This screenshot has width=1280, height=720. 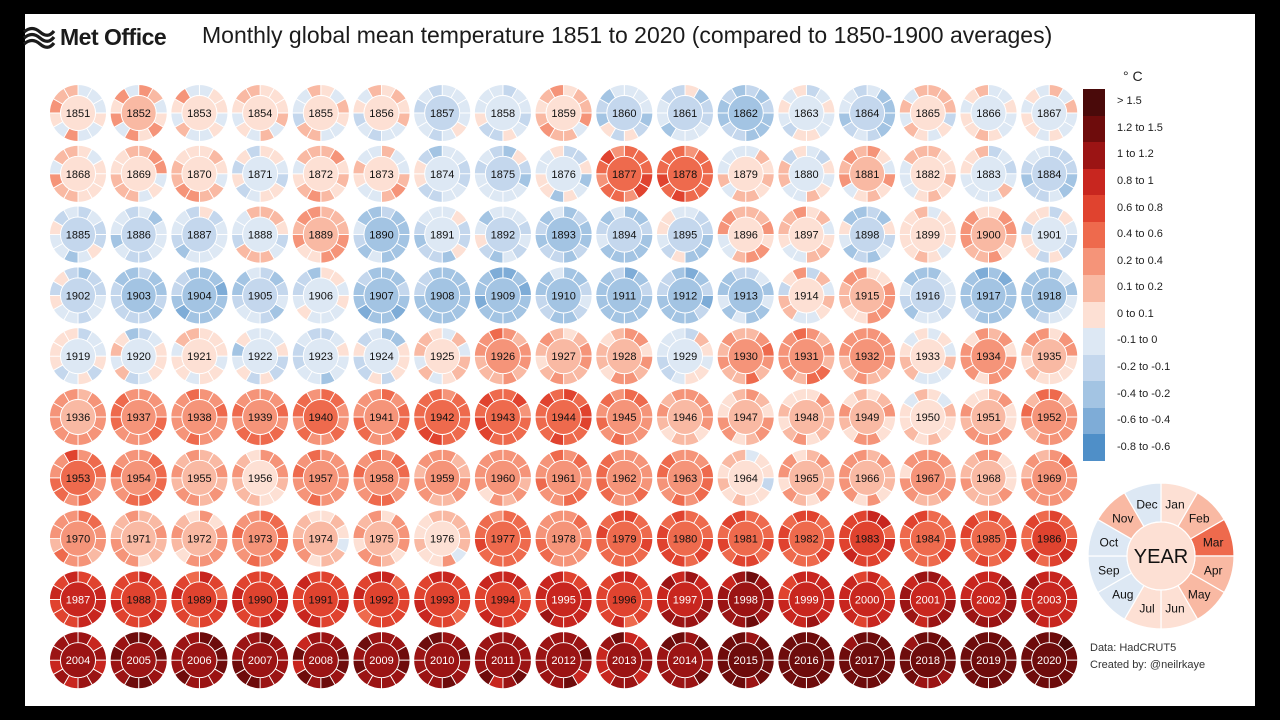 I want to click on year-wheel-2018: 2018, so click(x=927, y=660).